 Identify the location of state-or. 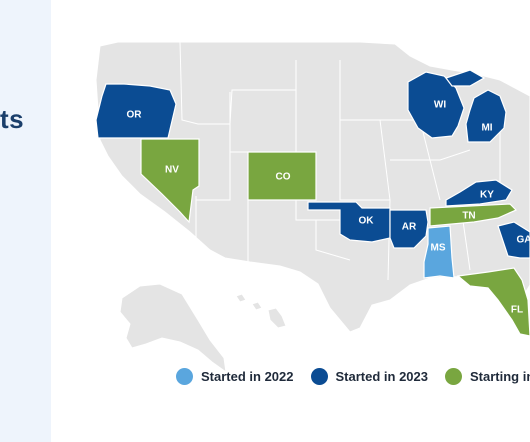
(136, 111).